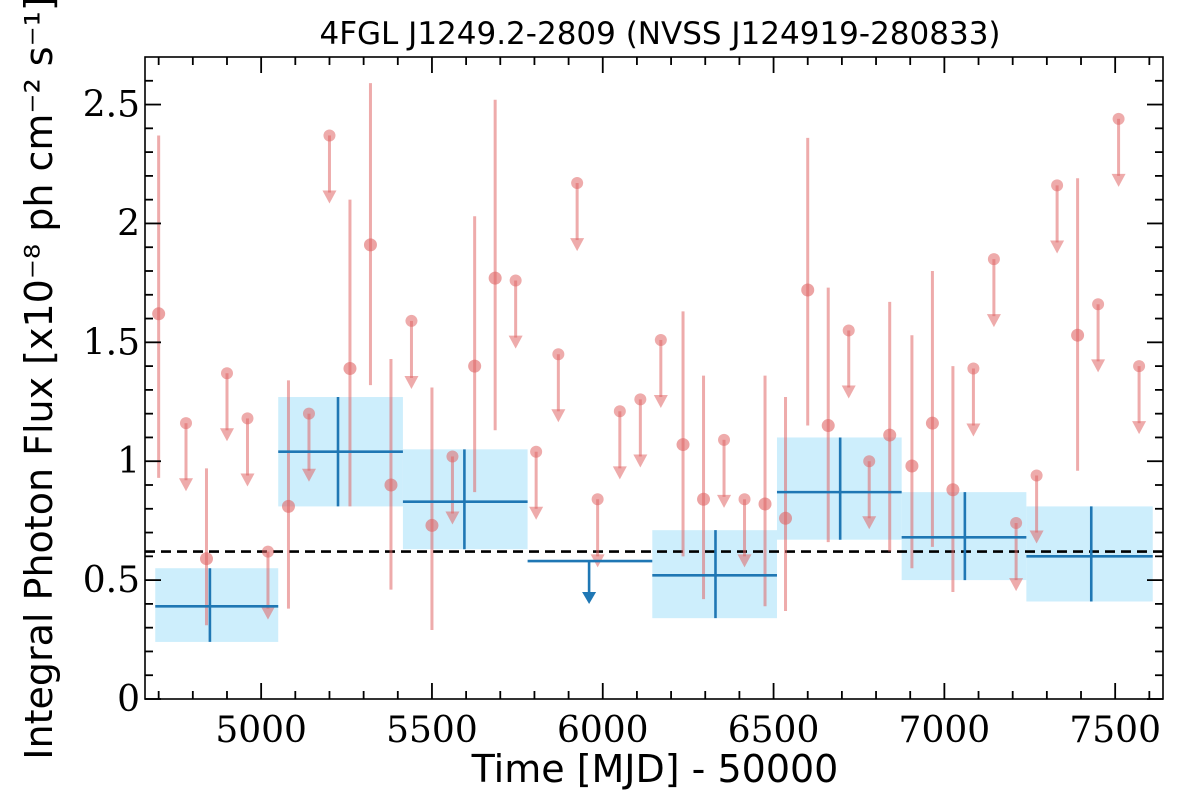 The width and height of the screenshot is (1200, 800). I want to click on y-axis-label: Integral Photon Flux [x10⁻⁸ ph cm⁻² s⁻¹], so click(39, 380).